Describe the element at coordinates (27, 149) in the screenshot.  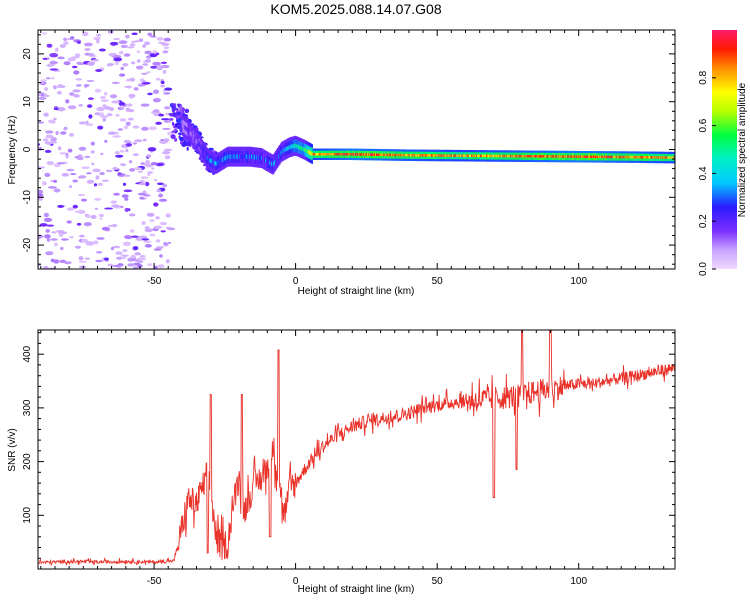
I see `y-tick-label: 0` at that location.